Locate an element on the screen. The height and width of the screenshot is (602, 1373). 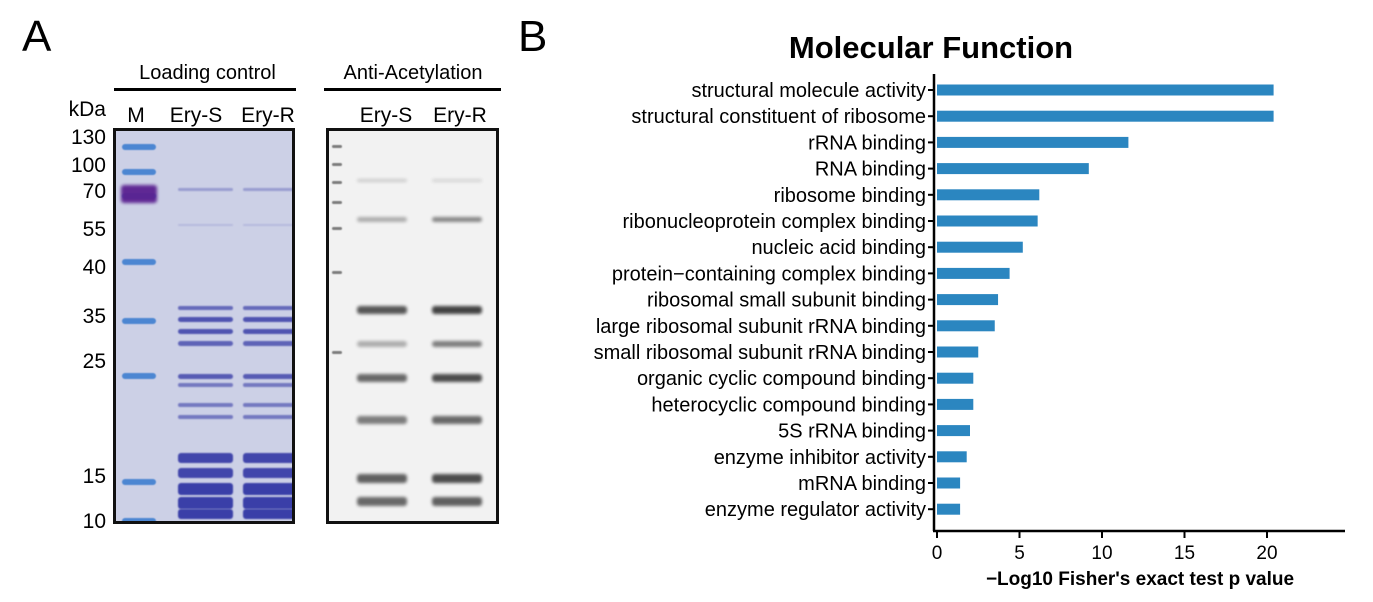
panel-b-label: B is located at coordinates (533, 36).